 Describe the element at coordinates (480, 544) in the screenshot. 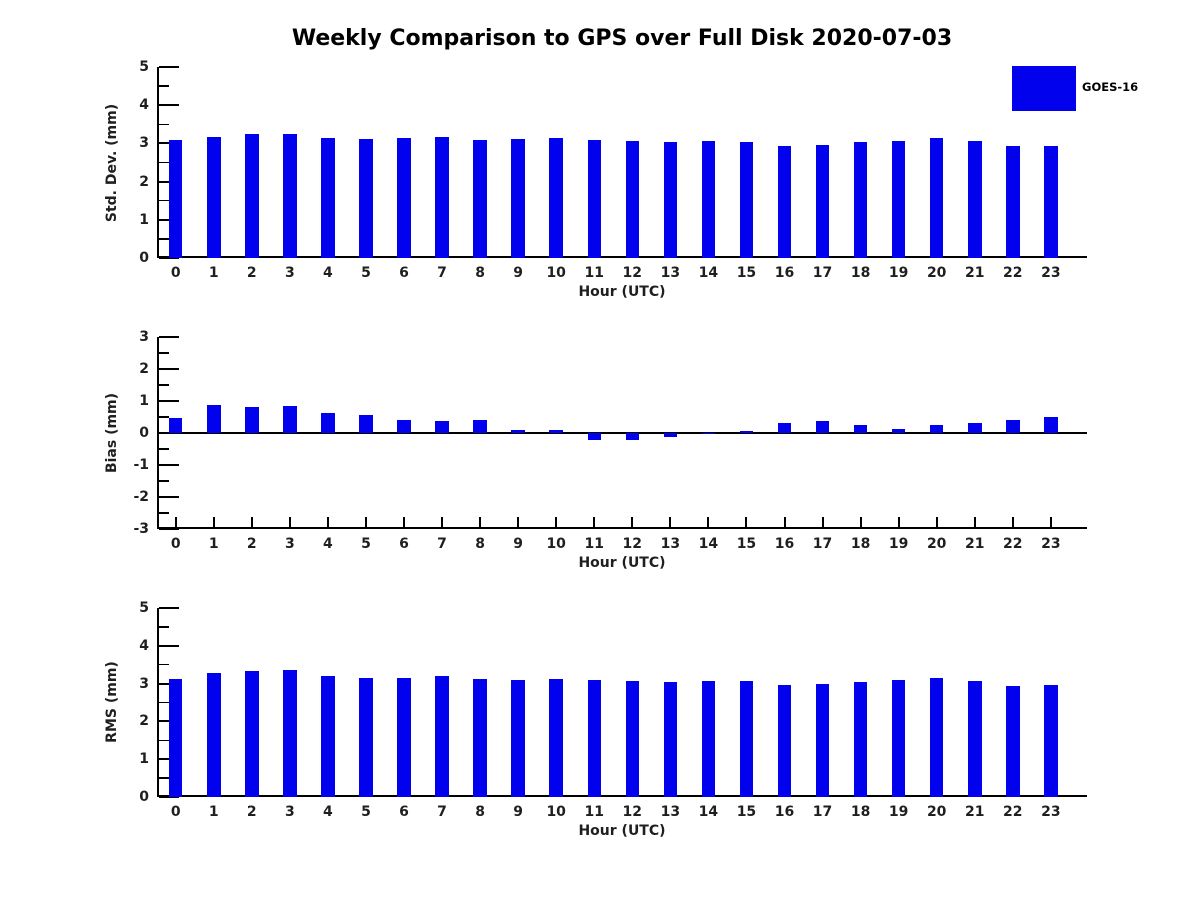

I see `x-tick-label: 8` at that location.